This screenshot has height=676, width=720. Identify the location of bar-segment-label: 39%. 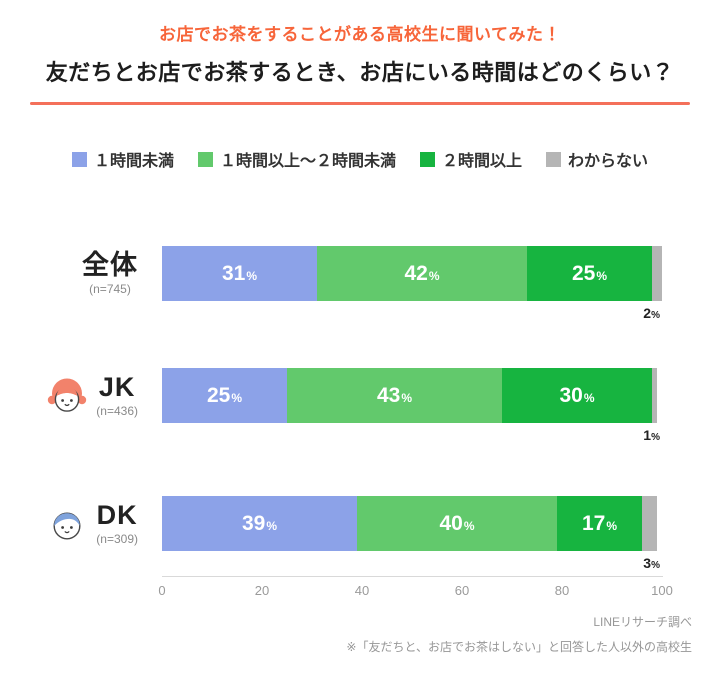
(259, 524).